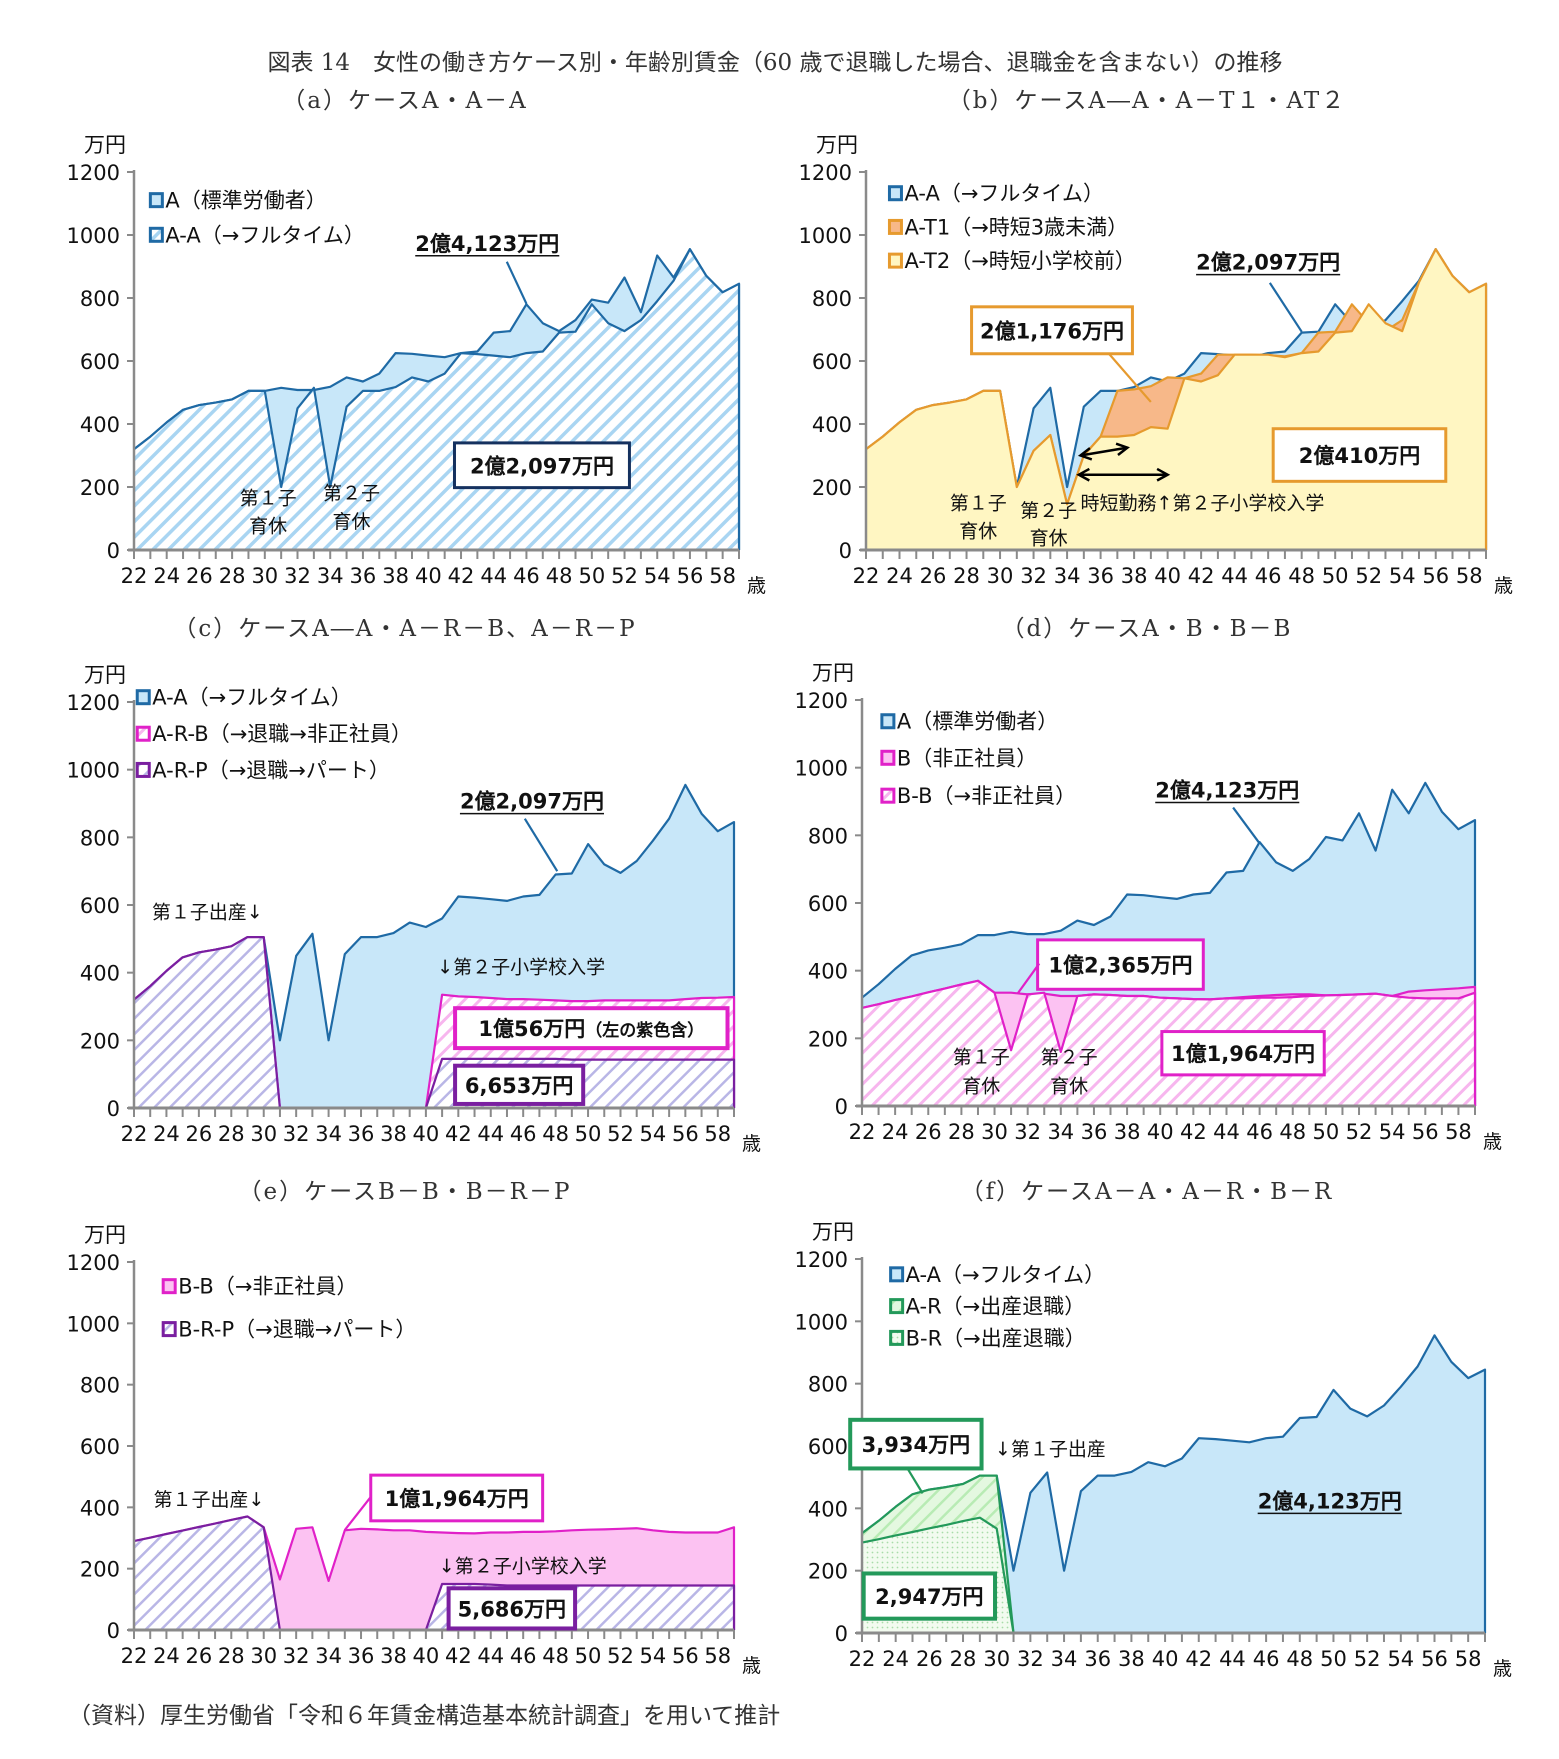  What do you see at coordinates (1425, 1132) in the screenshot?
I see `x-tick-label: 56` at bounding box center [1425, 1132].